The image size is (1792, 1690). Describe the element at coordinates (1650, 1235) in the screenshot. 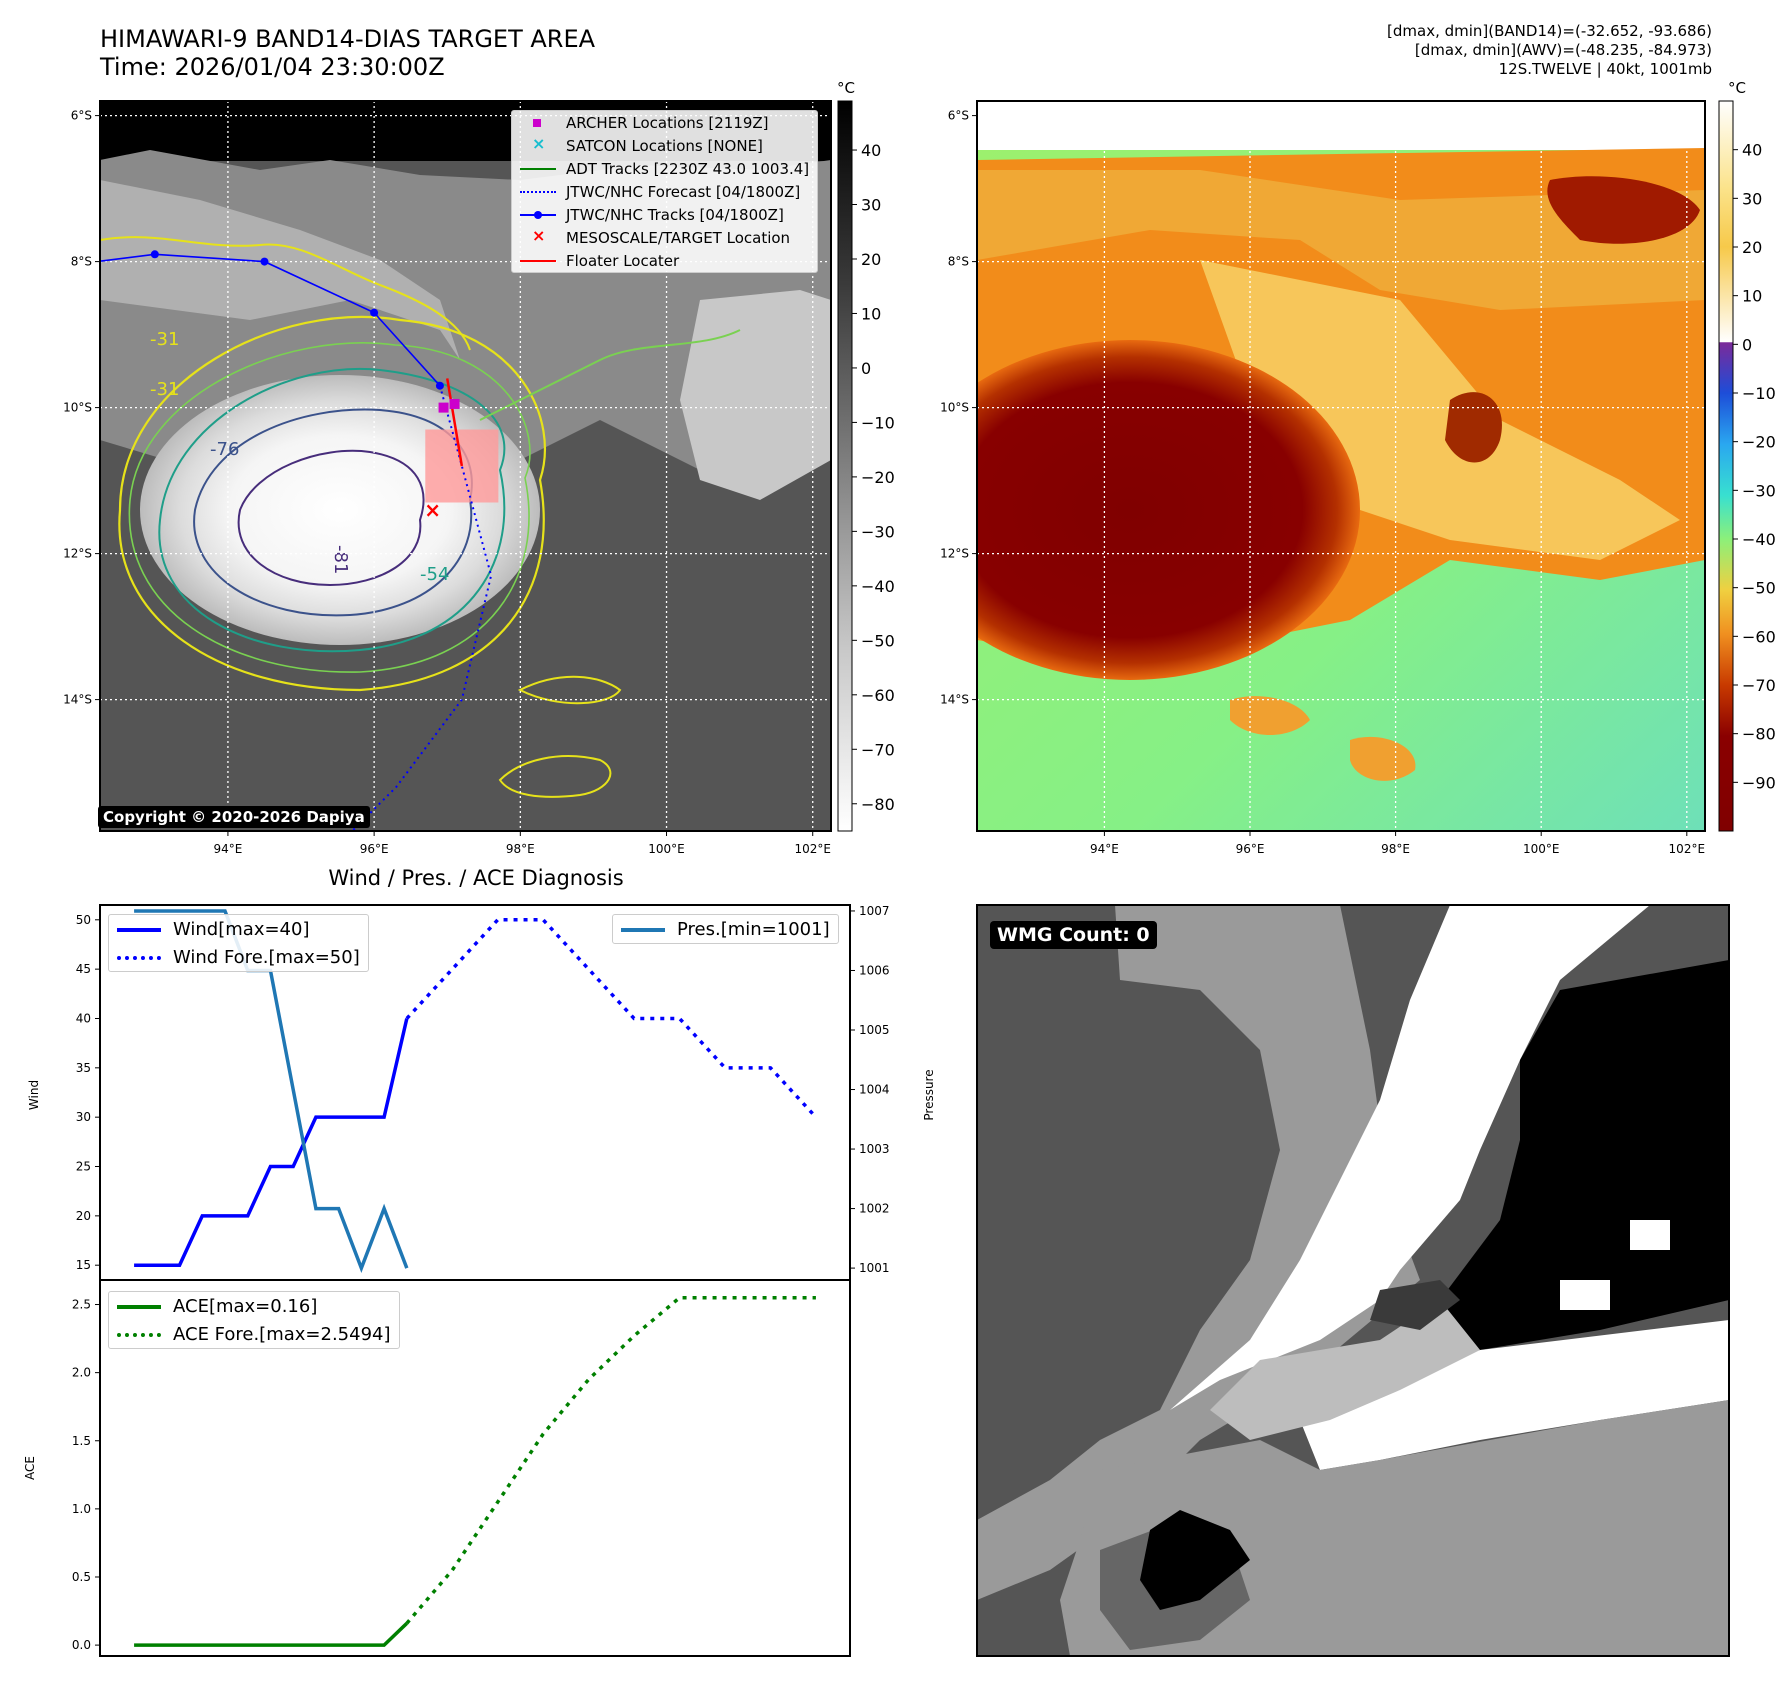

I see `wmg-white-block` at that location.